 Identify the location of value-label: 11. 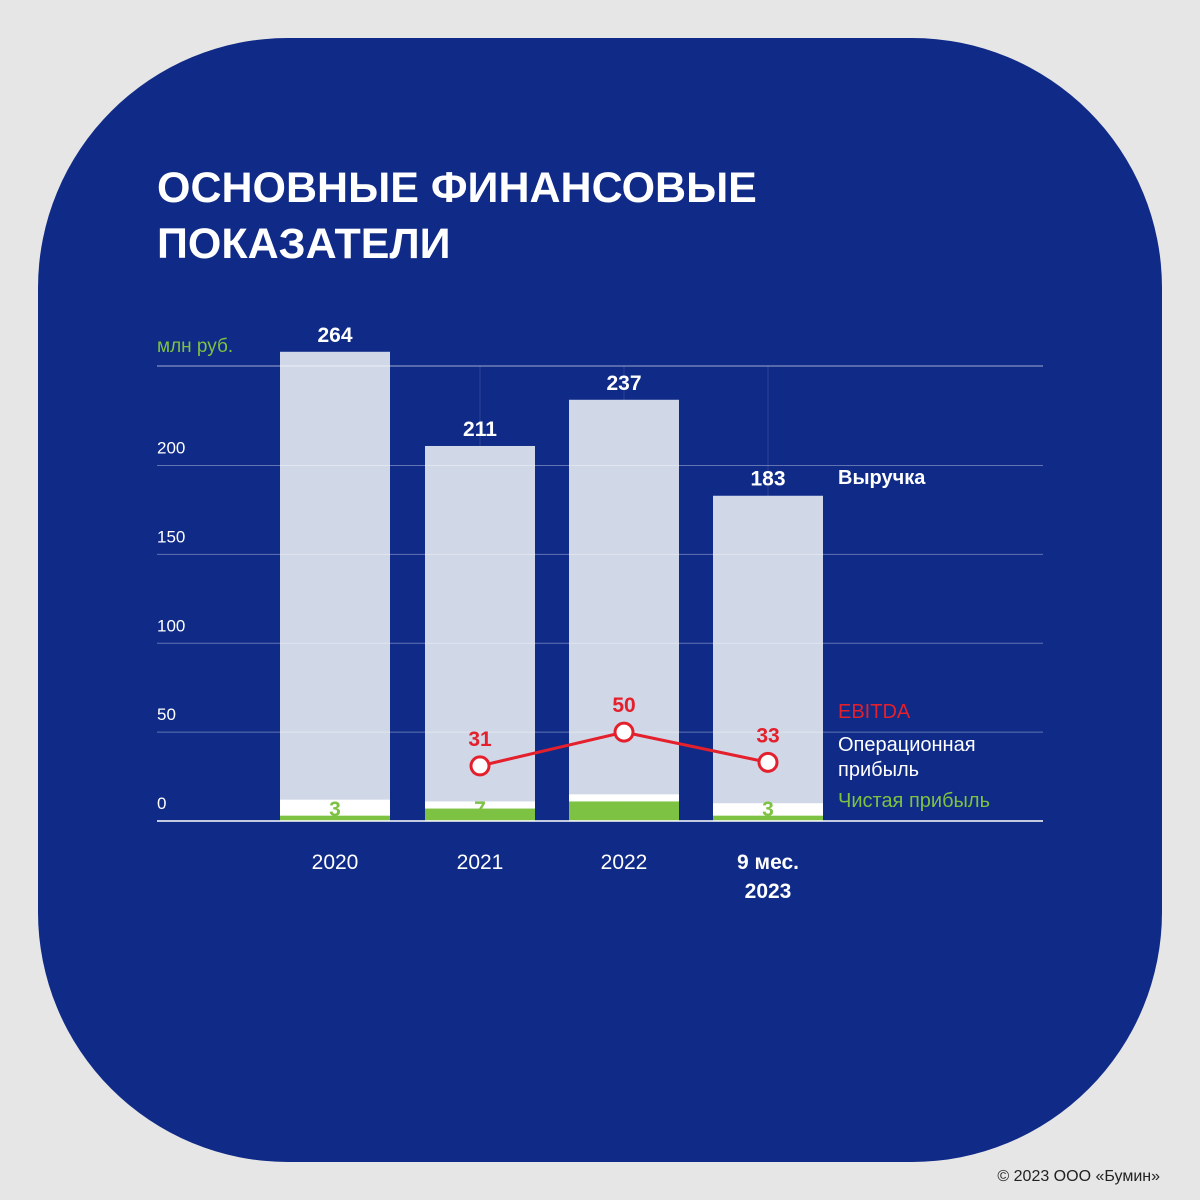
(624, 809).